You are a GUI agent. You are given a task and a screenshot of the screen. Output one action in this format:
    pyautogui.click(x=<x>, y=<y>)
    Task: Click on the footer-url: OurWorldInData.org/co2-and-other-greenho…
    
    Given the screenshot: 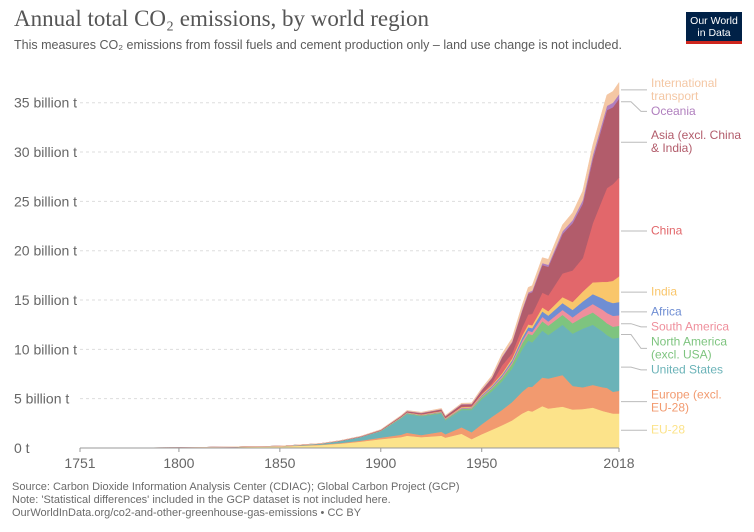 What is the action you would take?
    pyautogui.click(x=187, y=513)
    